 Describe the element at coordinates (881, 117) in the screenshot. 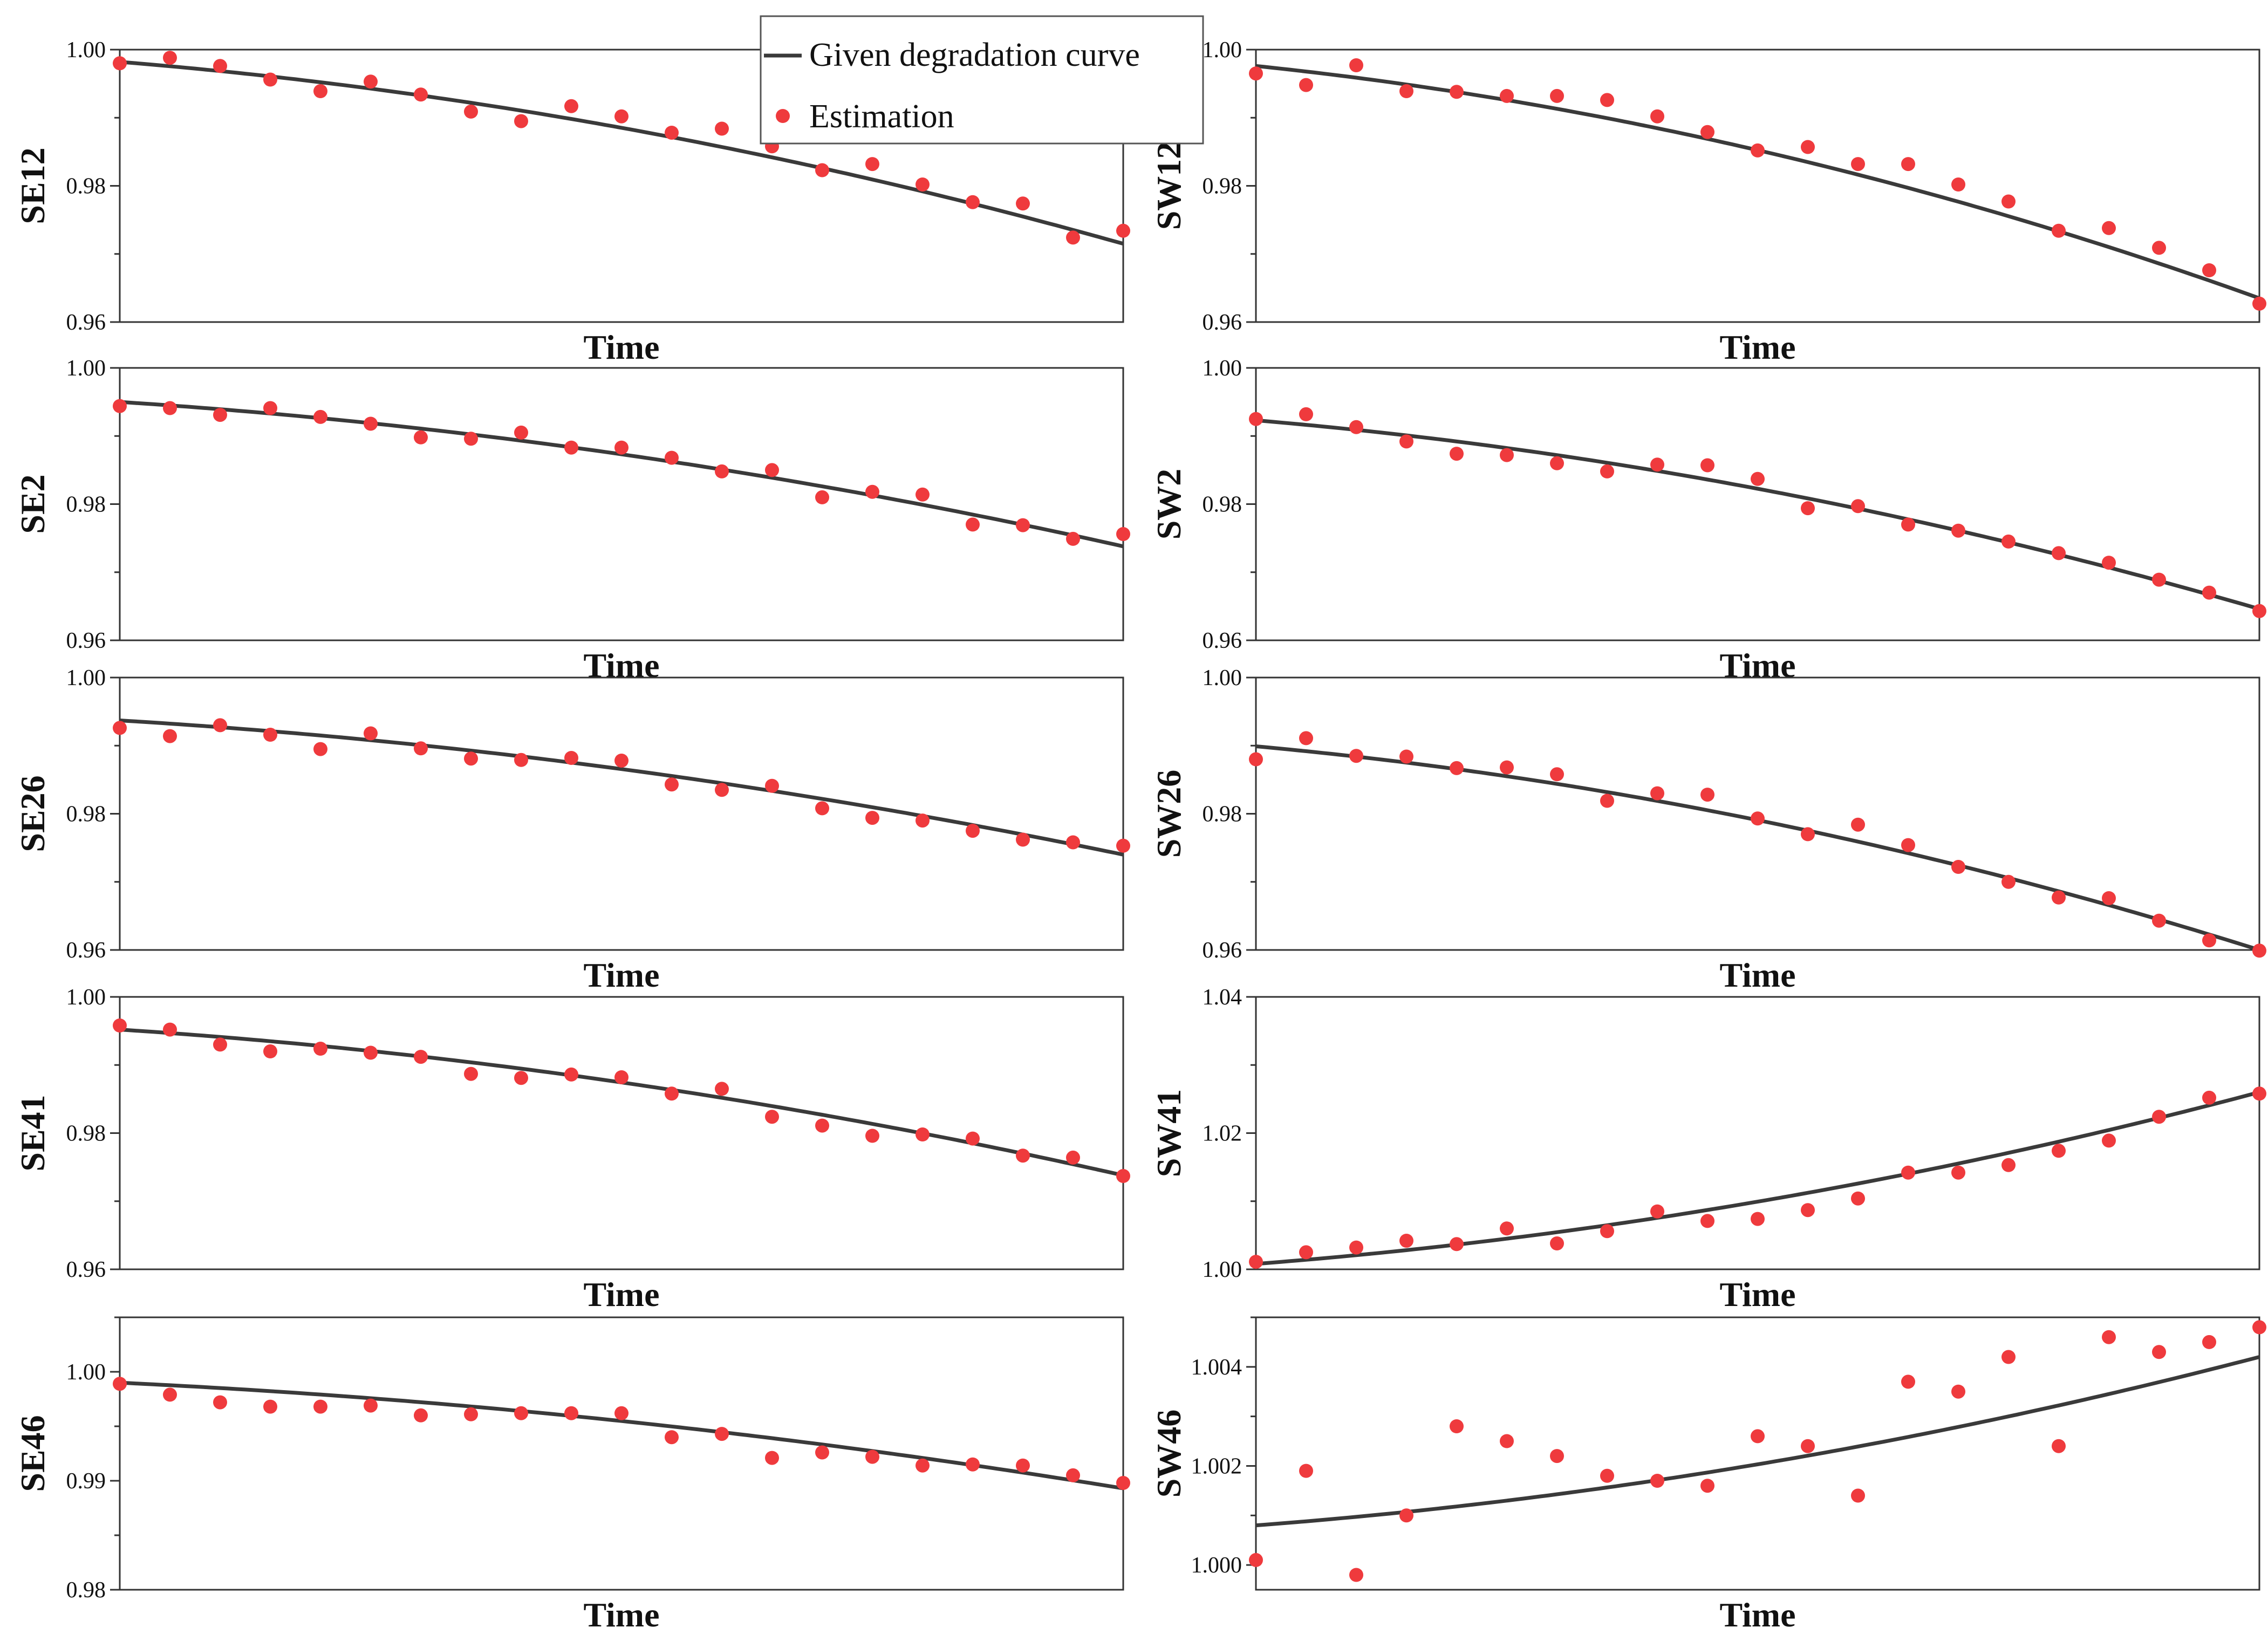

I see `legend-estimation-label: Estimation` at that location.